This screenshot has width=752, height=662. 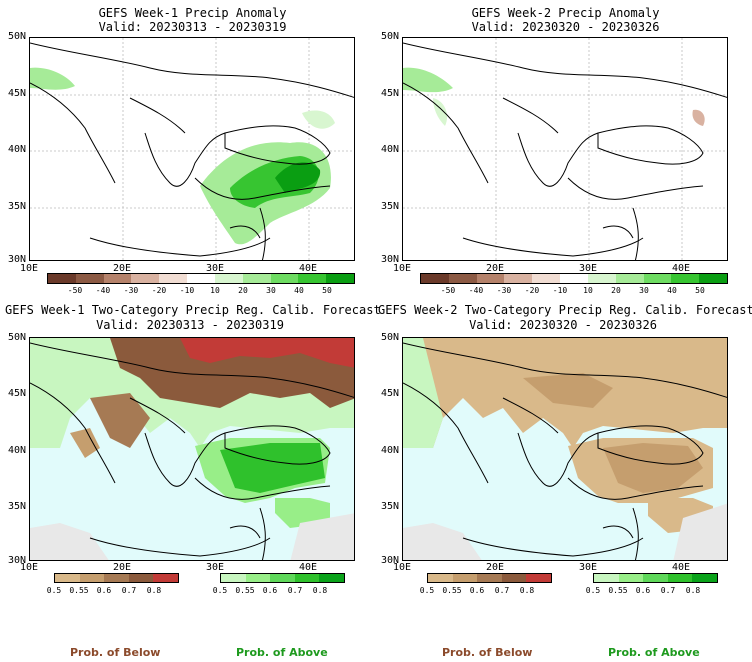 What do you see at coordinates (489, 578) in the screenshot?
I see `prob-below-colorbar` at bounding box center [489, 578].